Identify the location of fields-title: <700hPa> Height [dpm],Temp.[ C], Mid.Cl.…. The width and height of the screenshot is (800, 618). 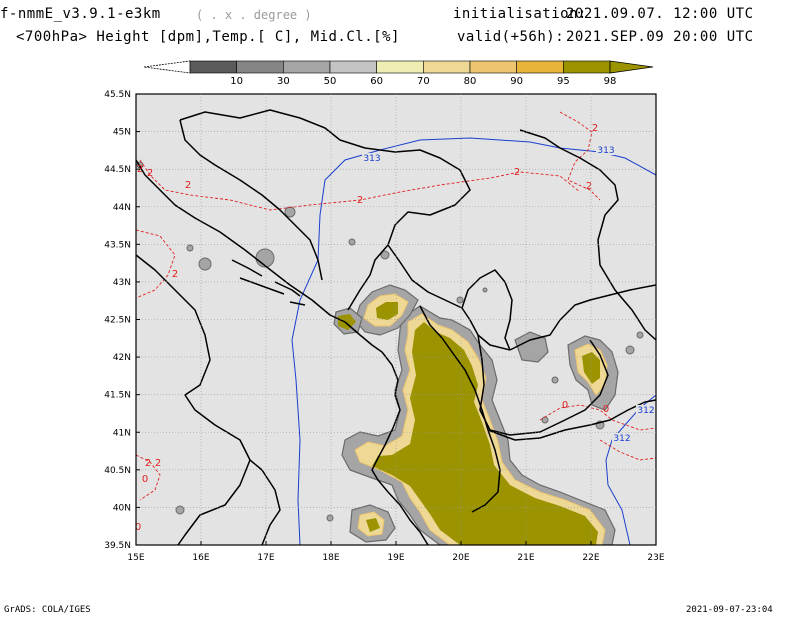
(208, 37).